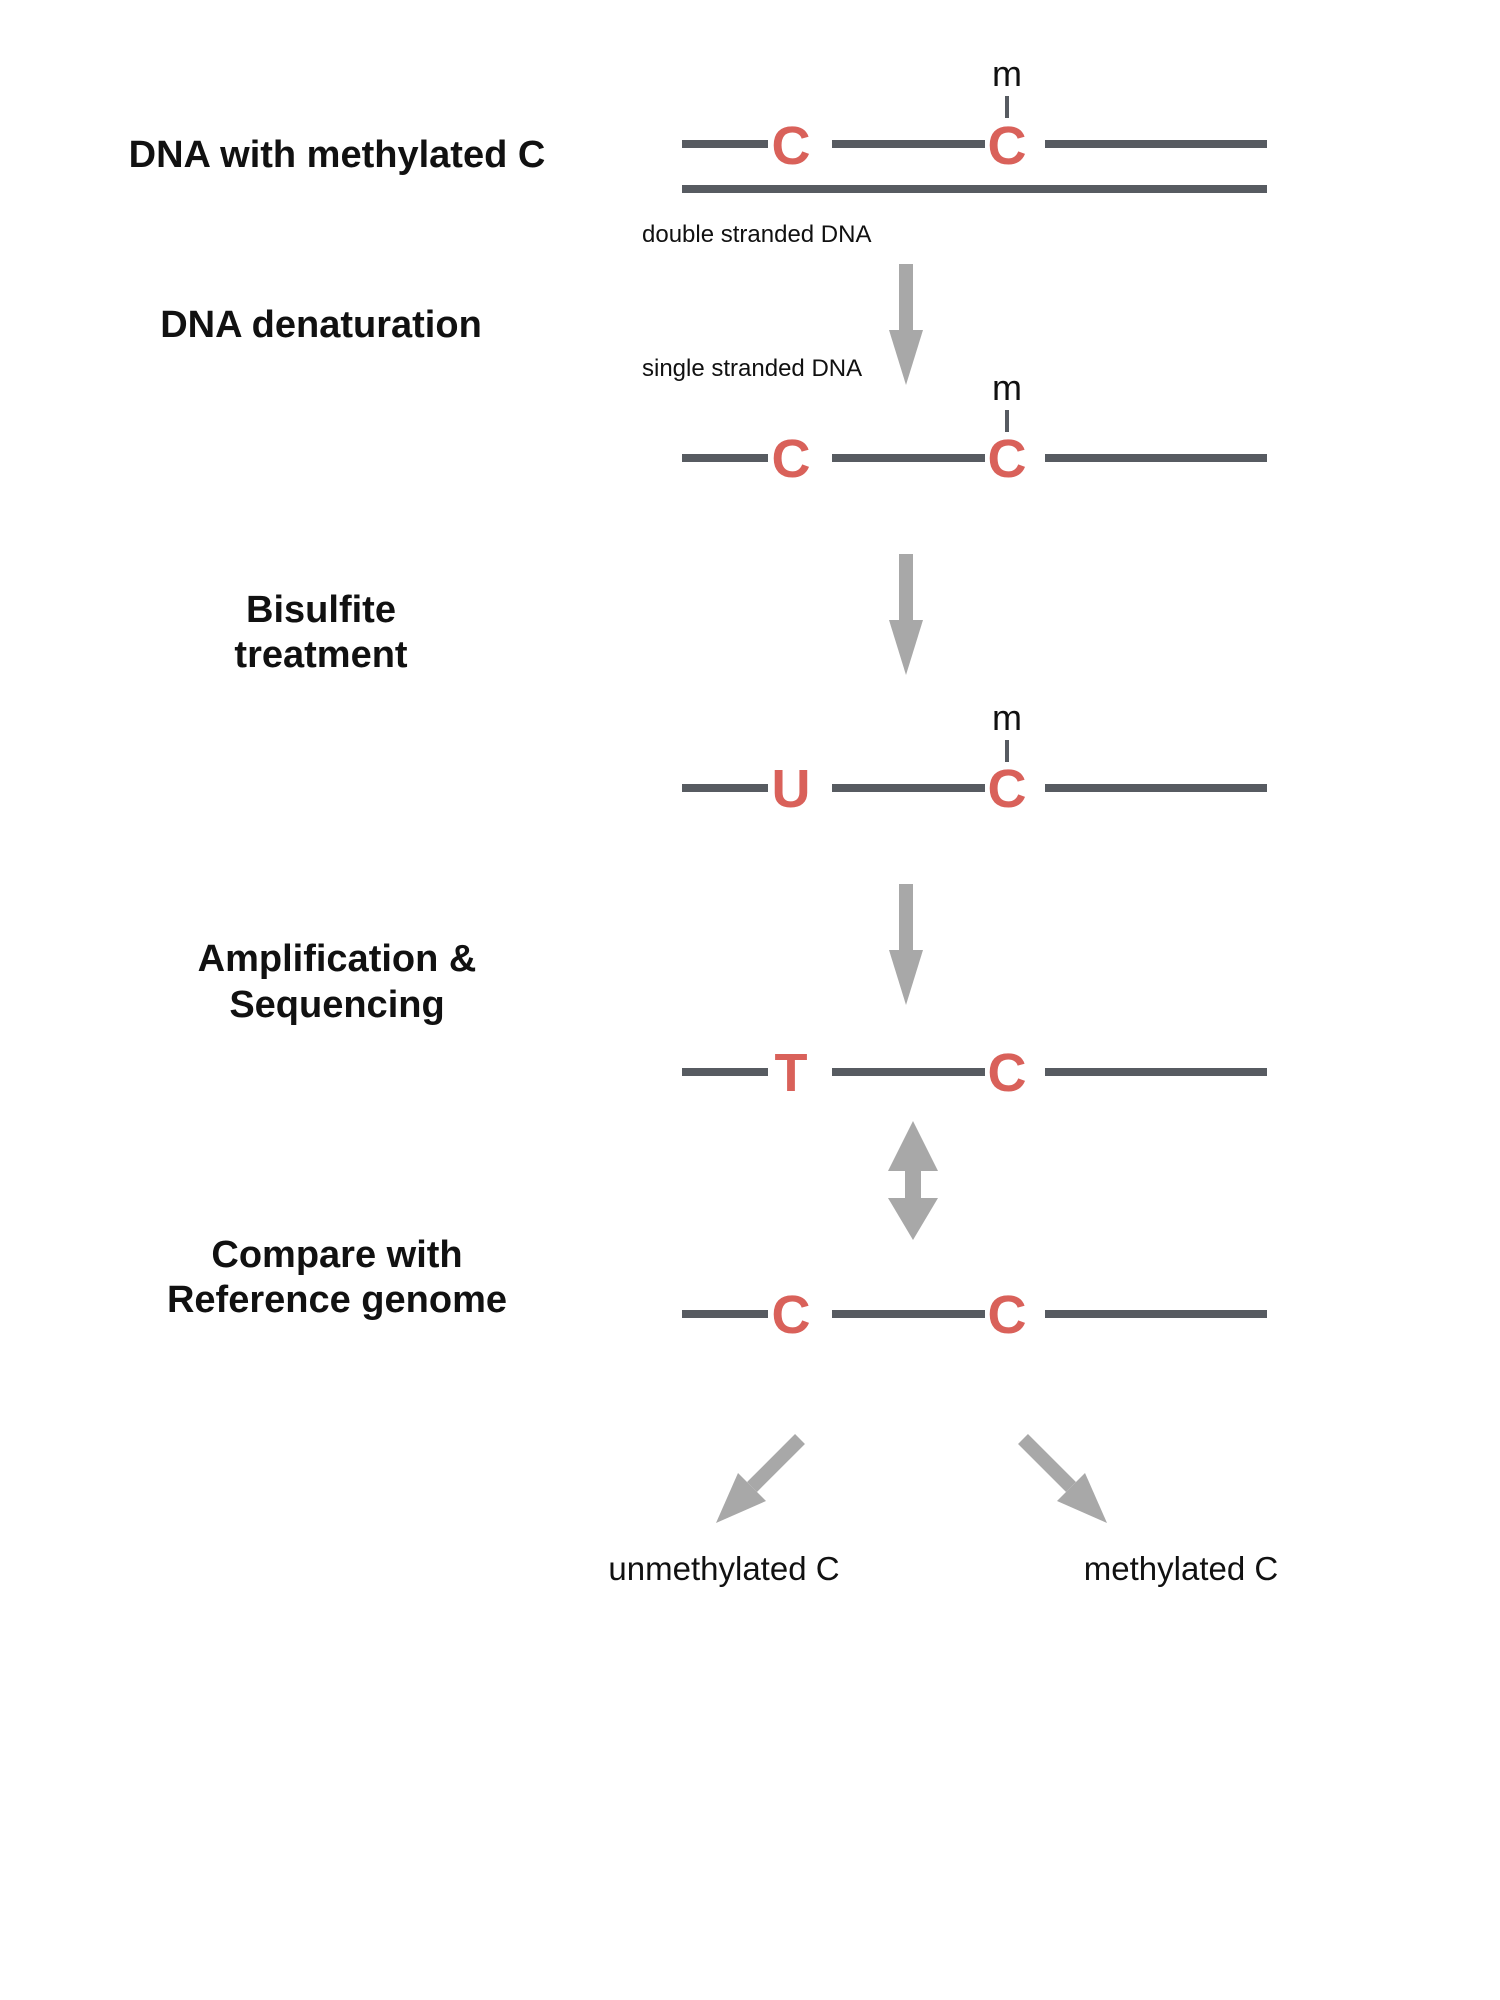 The image size is (1500, 2000). Describe the element at coordinates (974, 428) in the screenshot. I see `row-single-stranded: C C m` at that location.